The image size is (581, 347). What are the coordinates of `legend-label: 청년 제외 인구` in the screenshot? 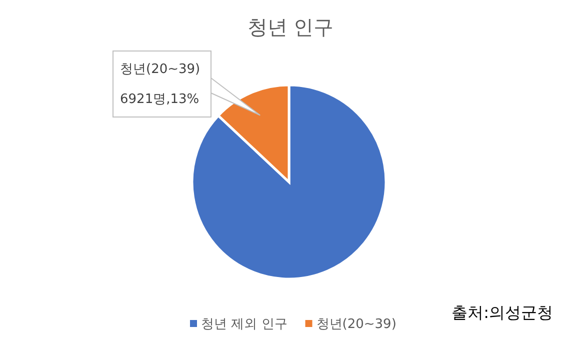 It's located at (244, 324).